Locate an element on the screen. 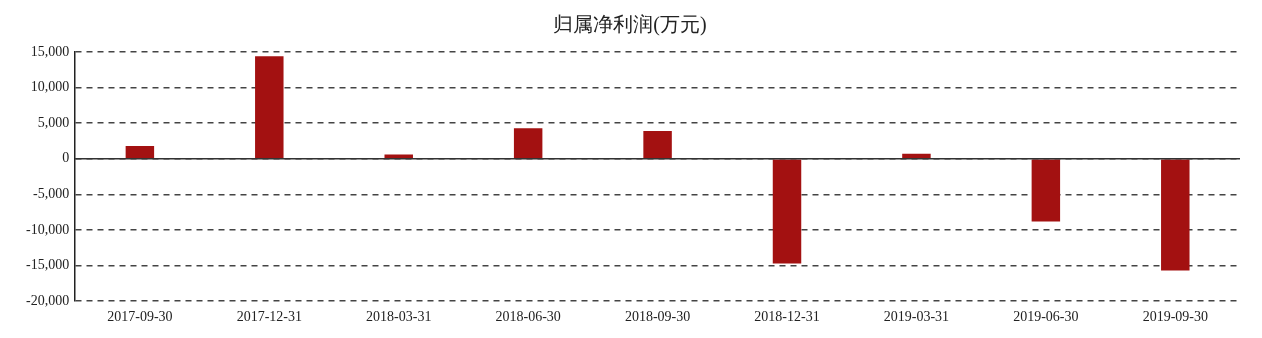 This screenshot has height=338, width=1262. x-tick-label: 2017-09-30 is located at coordinates (140, 317).